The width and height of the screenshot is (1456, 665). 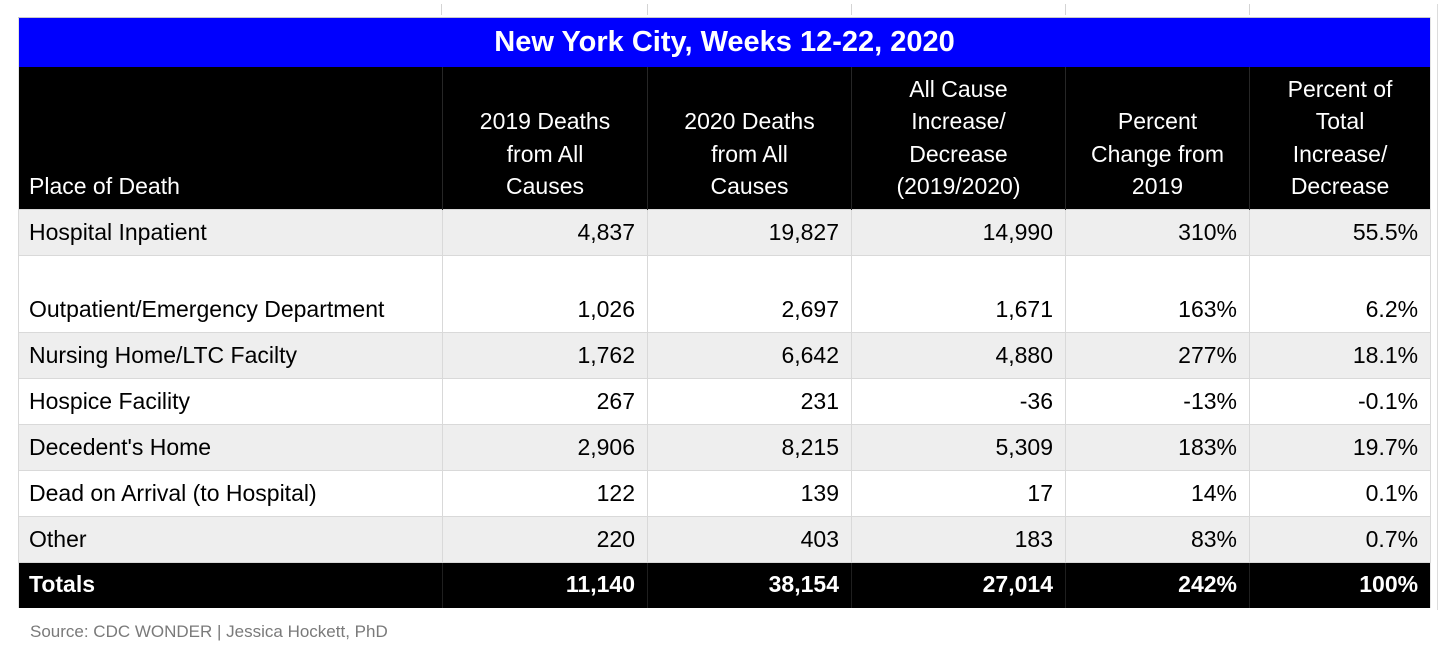 I want to click on cell-2019-deaths: 1,026, so click(x=545, y=294).